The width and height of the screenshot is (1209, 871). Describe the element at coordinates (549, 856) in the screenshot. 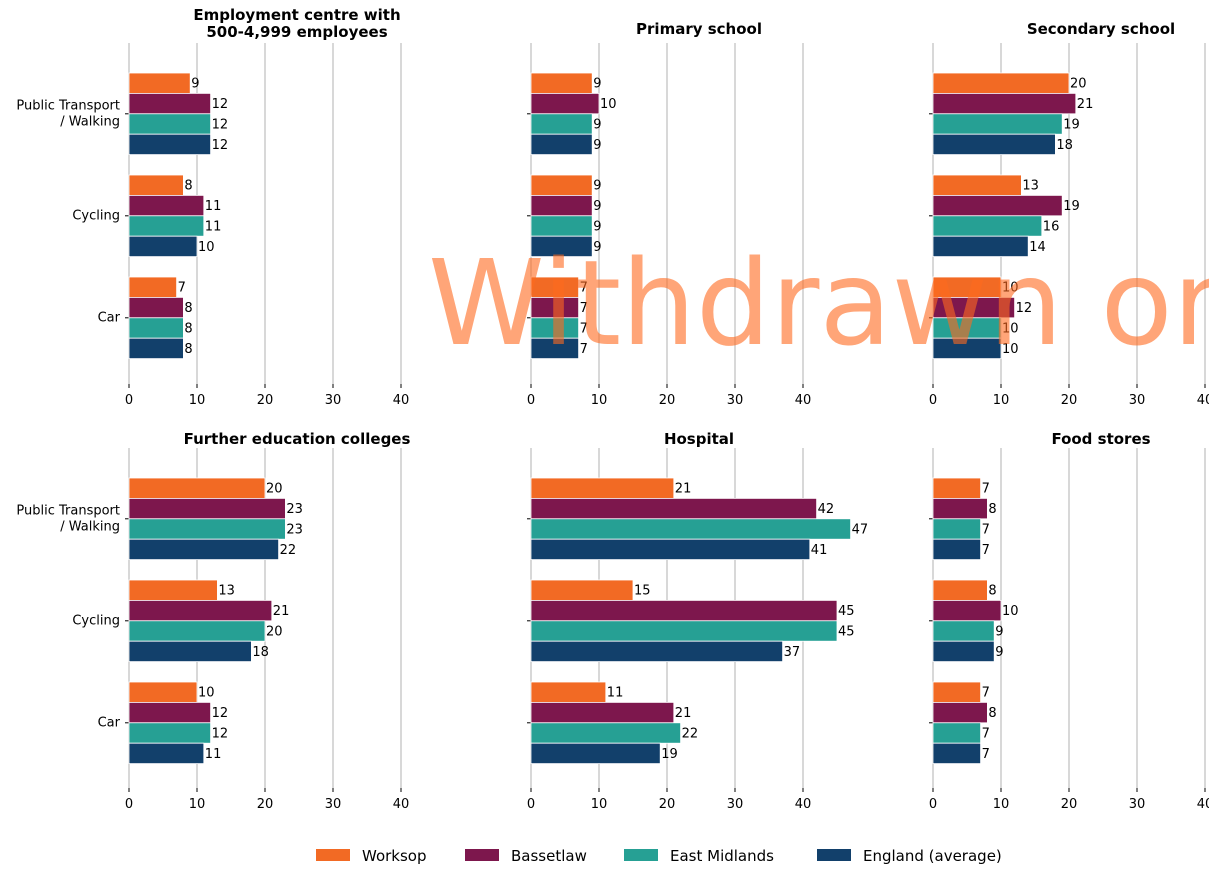

I see `legend-label: Bassetlaw` at that location.